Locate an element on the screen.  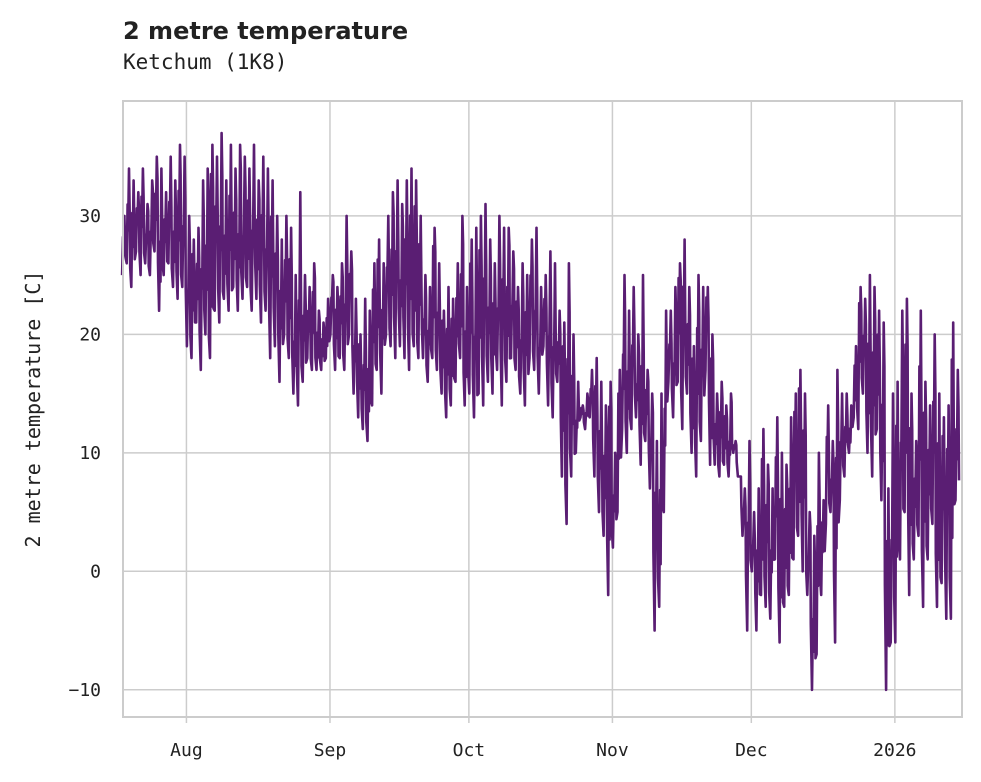
y-tick-label: 30 is located at coordinates (90, 216).